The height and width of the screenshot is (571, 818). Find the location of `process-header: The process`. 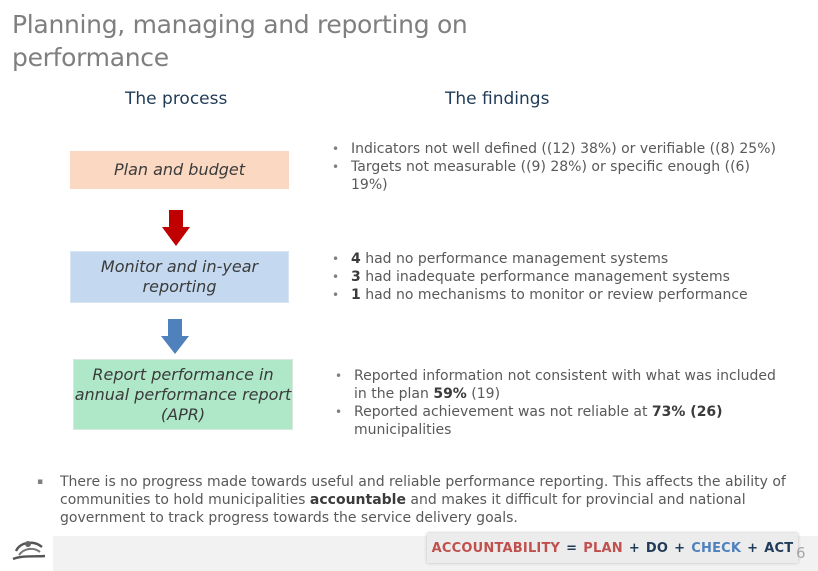

process-header: The process is located at coordinates (176, 99).